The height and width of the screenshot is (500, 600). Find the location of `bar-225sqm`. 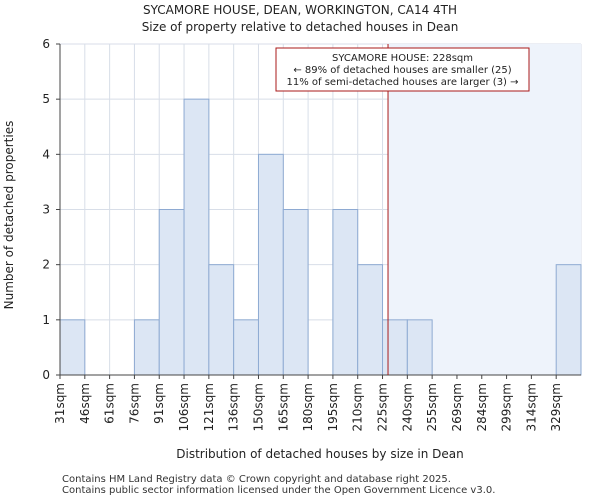

bar-225sqm is located at coordinates (395, 347).